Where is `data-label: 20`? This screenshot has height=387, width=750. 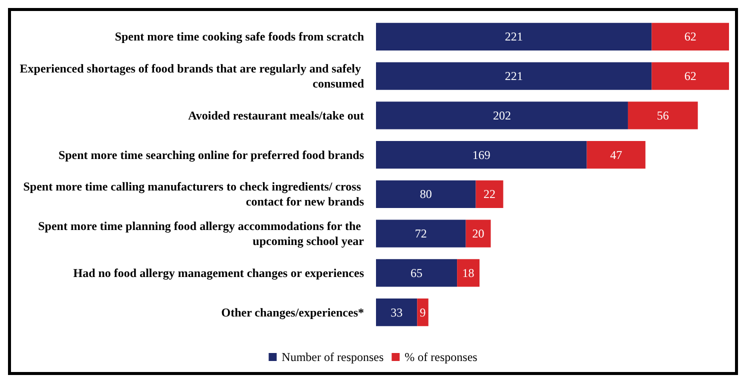 data-label: 20 is located at coordinates (478, 233).